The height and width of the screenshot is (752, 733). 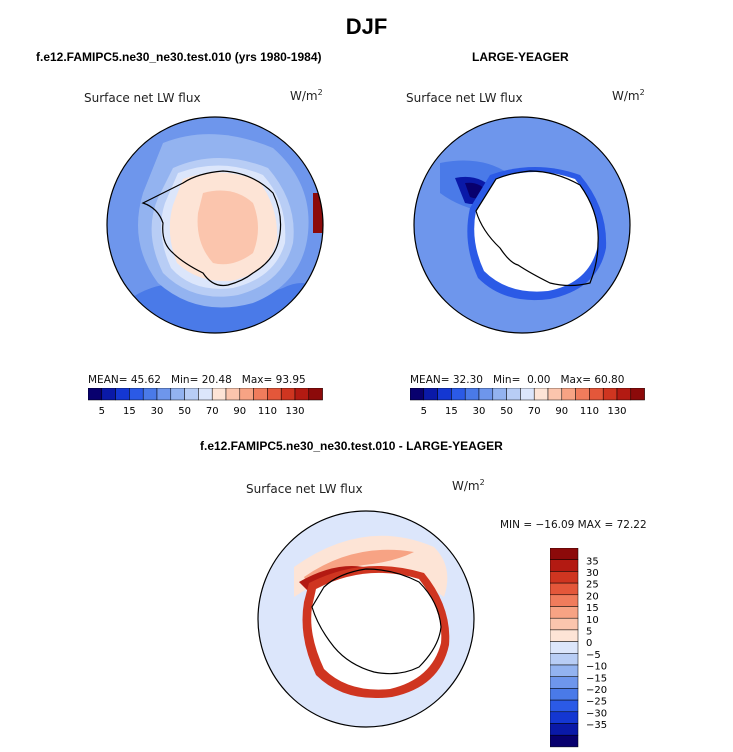 I want to click on panel1-stats: MEAN= 45.62 Min= 20.48 Max= 93.95, so click(x=197, y=380).